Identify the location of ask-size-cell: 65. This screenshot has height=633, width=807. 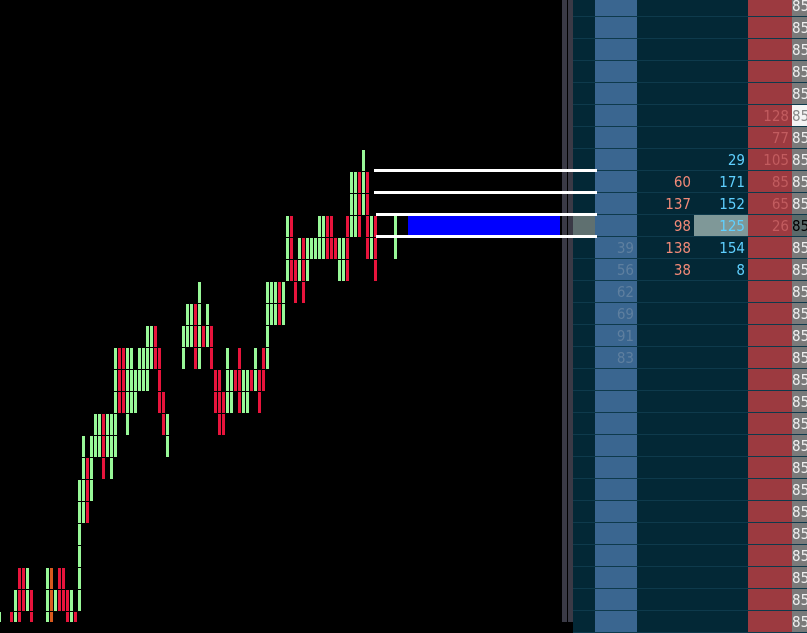
(770, 204).